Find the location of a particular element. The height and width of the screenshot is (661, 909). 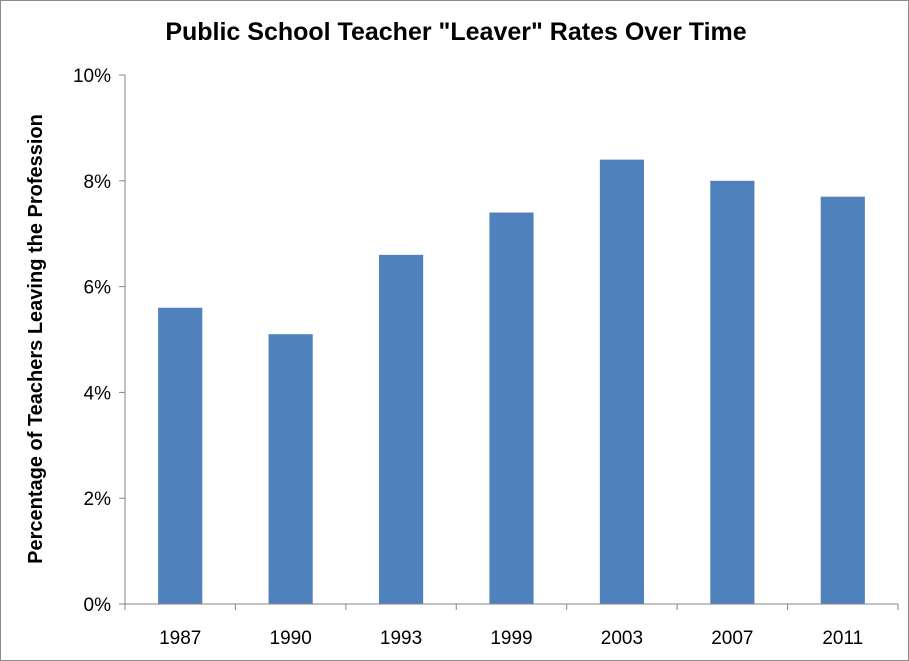

y-tick-label: 2% is located at coordinates (98, 499).